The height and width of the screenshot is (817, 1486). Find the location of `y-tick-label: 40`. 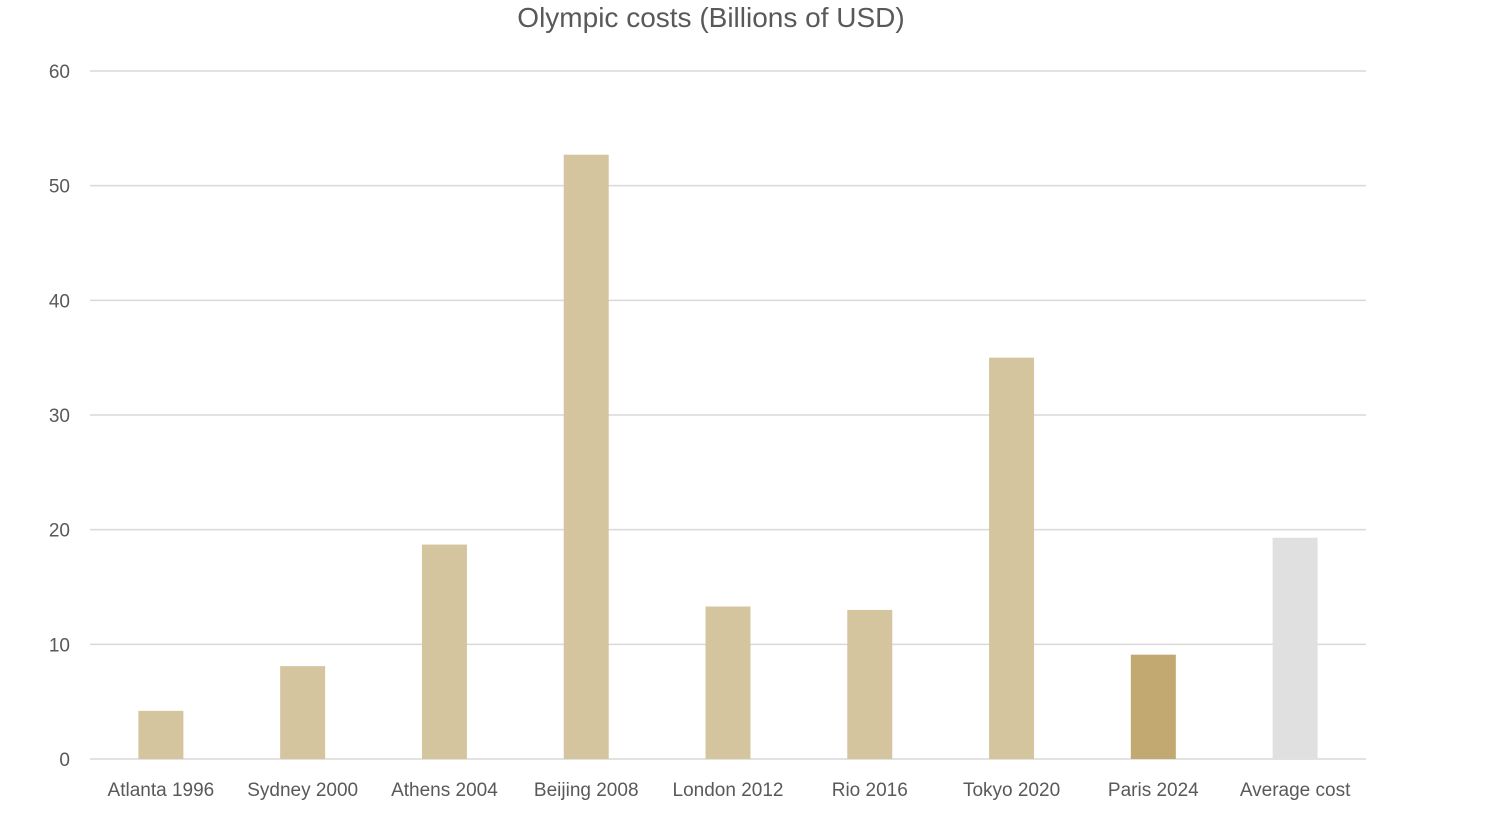

y-tick-label: 40 is located at coordinates (59, 301).